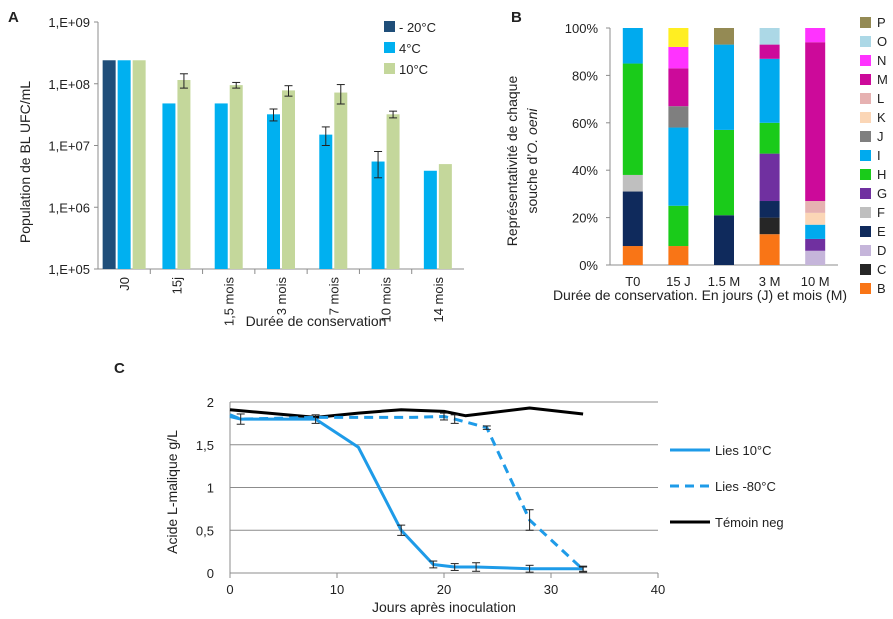 The width and height of the screenshot is (893, 619). Describe the element at coordinates (13, 17) in the screenshot. I see `panel-a-label: A` at that location.